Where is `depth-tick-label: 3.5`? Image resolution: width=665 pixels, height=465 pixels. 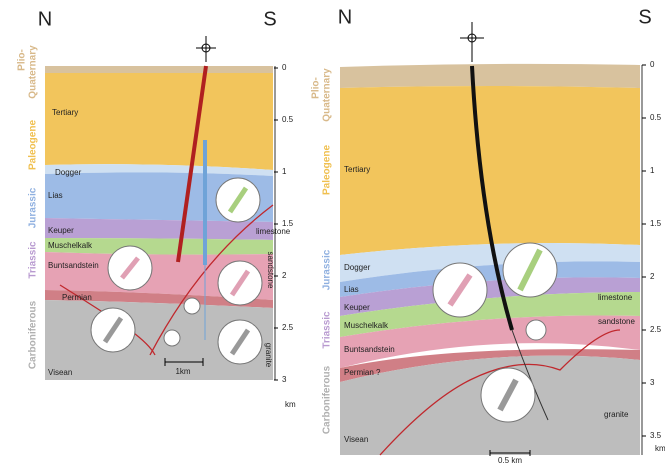
depth-tick-label: 3.5 is located at coordinates (656, 435).